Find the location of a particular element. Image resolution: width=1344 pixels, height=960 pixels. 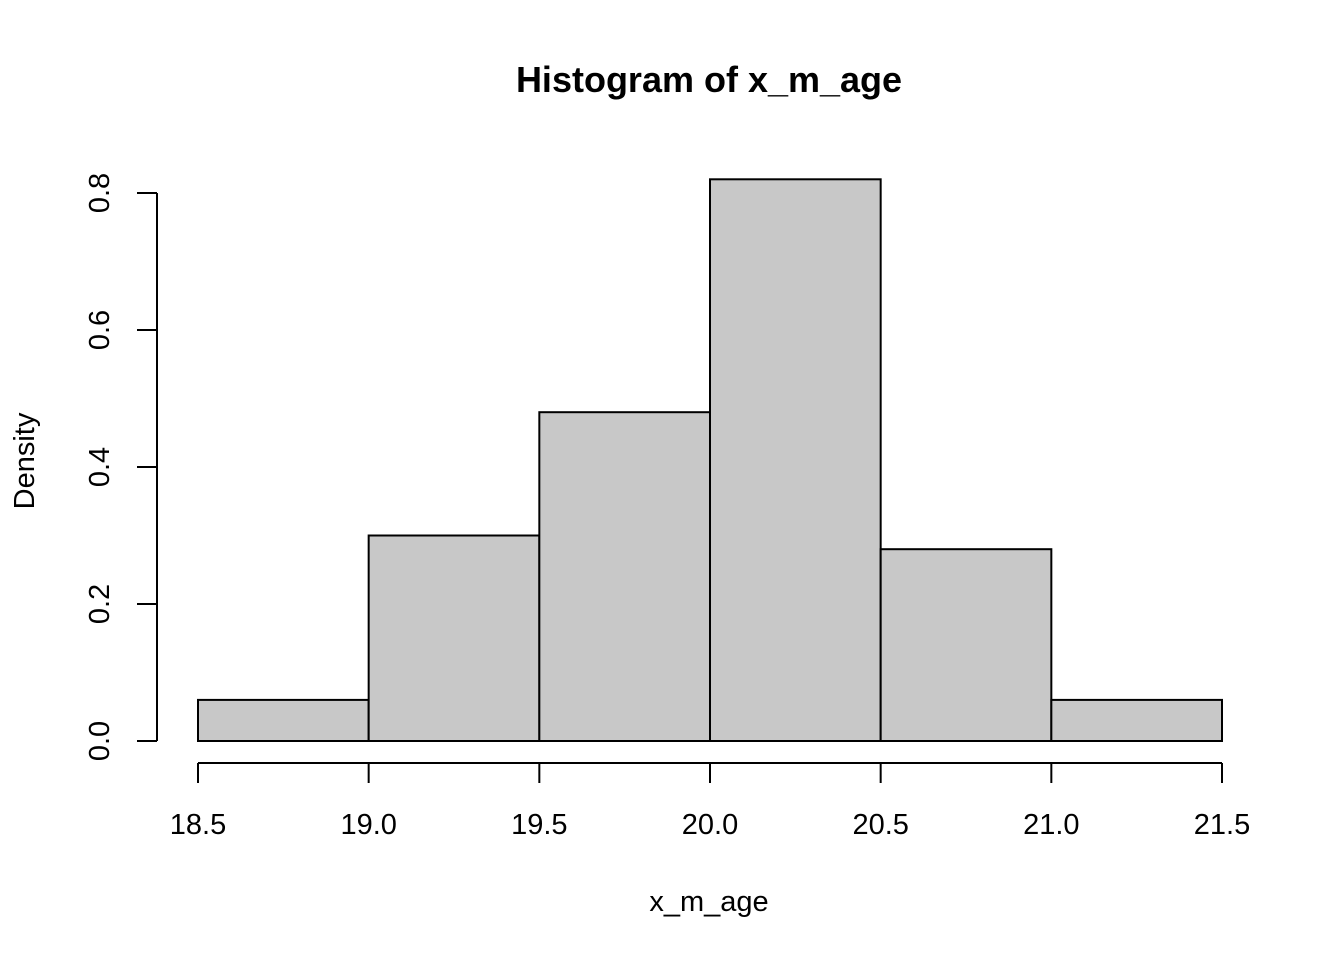

x-tick-label-5: 21.0 is located at coordinates (1051, 825).